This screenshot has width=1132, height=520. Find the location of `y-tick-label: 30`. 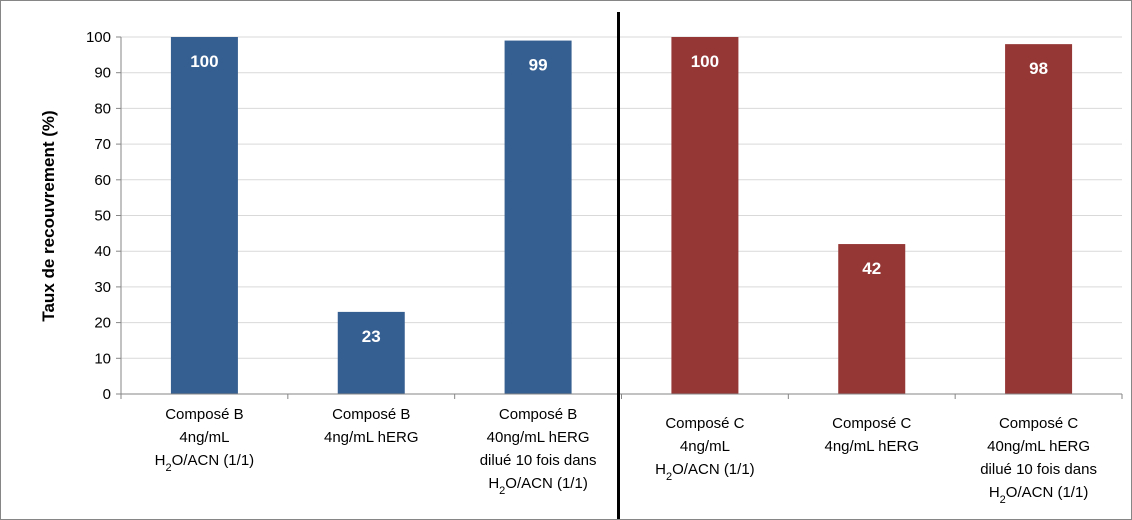

y-tick-label: 30 is located at coordinates (102, 287).